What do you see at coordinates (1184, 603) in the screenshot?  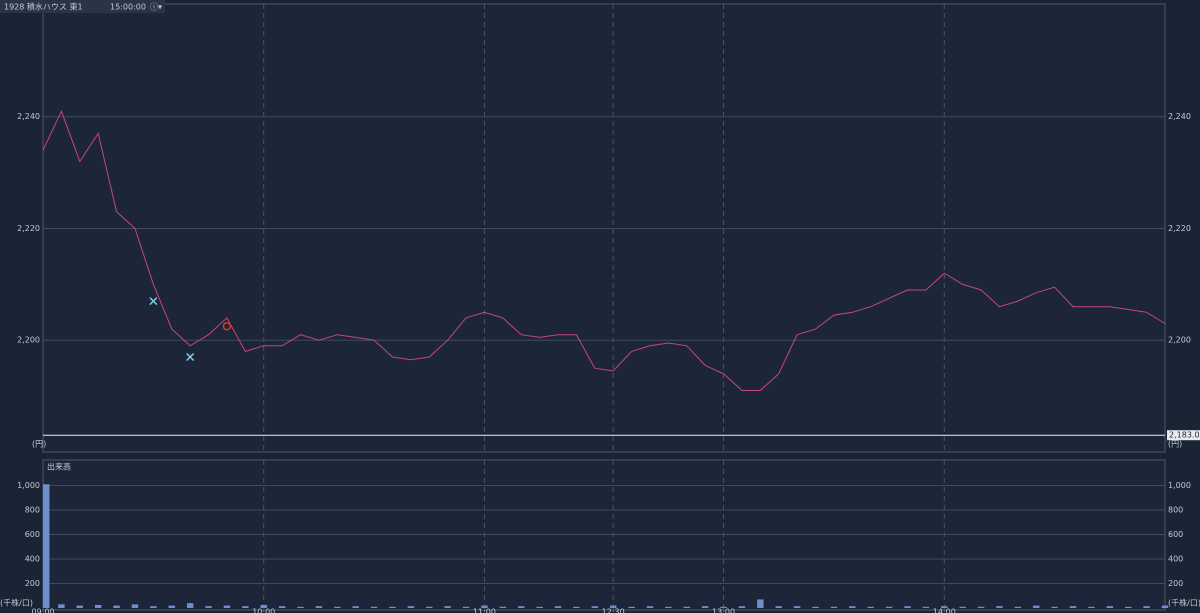 I see `volume-unit-right: (千株/口)` at bounding box center [1184, 603].